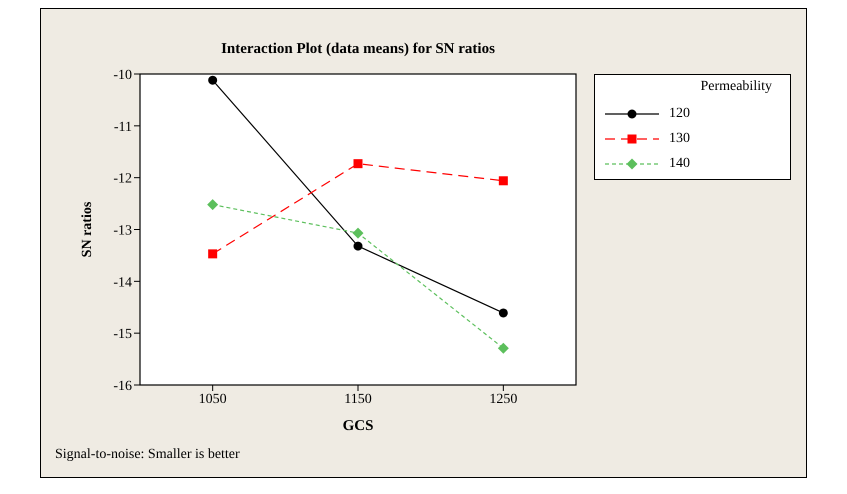 Image resolution: width=847 pixels, height=494 pixels. What do you see at coordinates (147, 455) in the screenshot?
I see `text: Signal-to-noise: Smaller is better` at bounding box center [147, 455].